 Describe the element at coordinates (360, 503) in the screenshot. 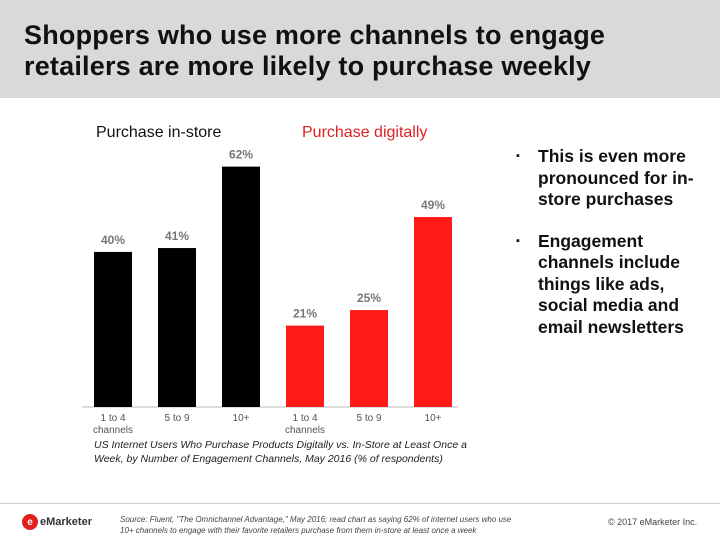

I see `footer-divider` at that location.